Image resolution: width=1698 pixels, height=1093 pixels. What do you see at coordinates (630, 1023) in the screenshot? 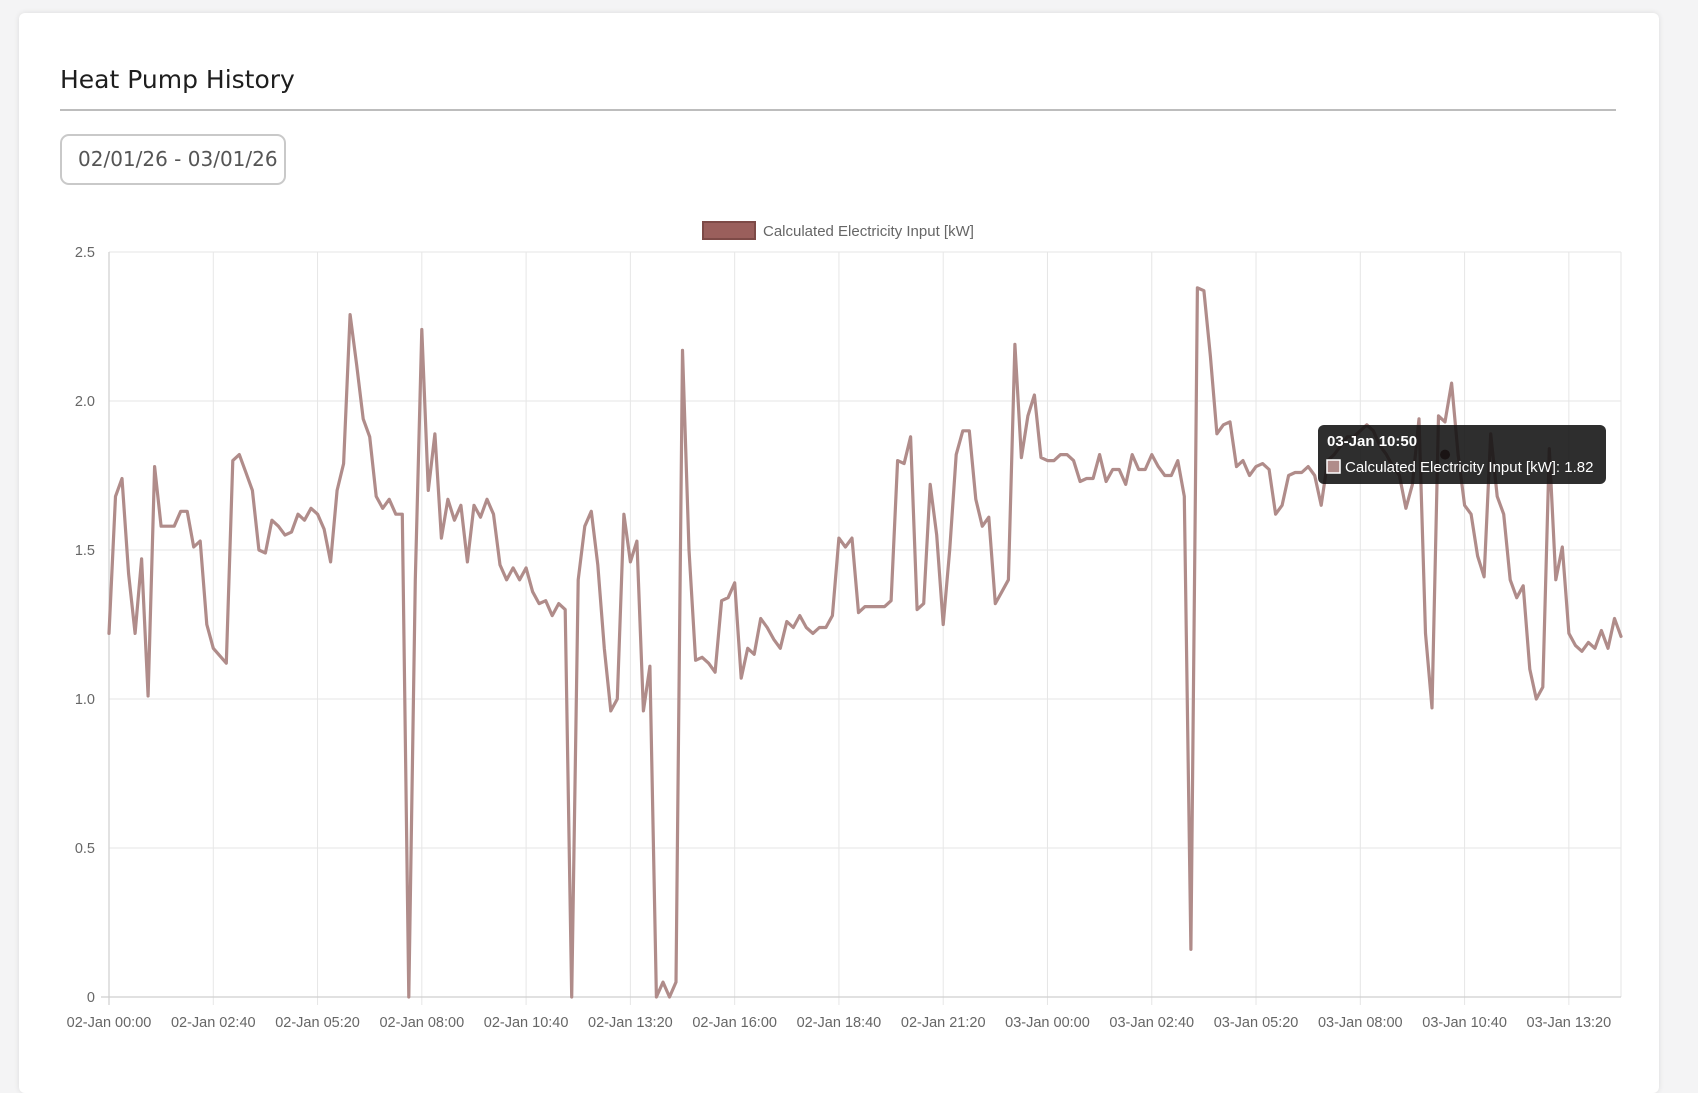
I see `x-tick-label: 02-Jan 13:20` at bounding box center [630, 1023].